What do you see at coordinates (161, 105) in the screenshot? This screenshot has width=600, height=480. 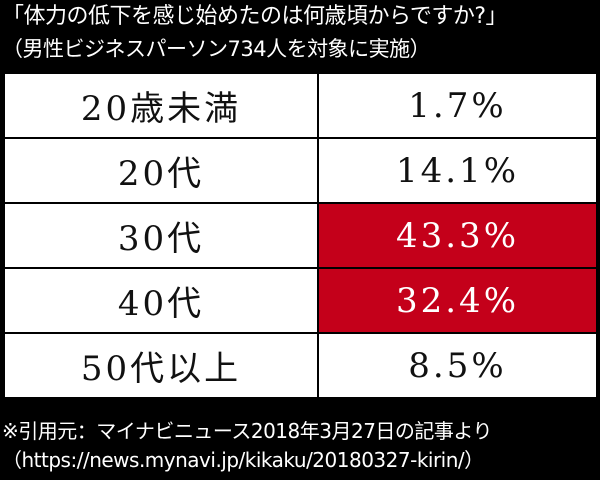 I see `age-group-cell: 20歳未満` at bounding box center [161, 105].